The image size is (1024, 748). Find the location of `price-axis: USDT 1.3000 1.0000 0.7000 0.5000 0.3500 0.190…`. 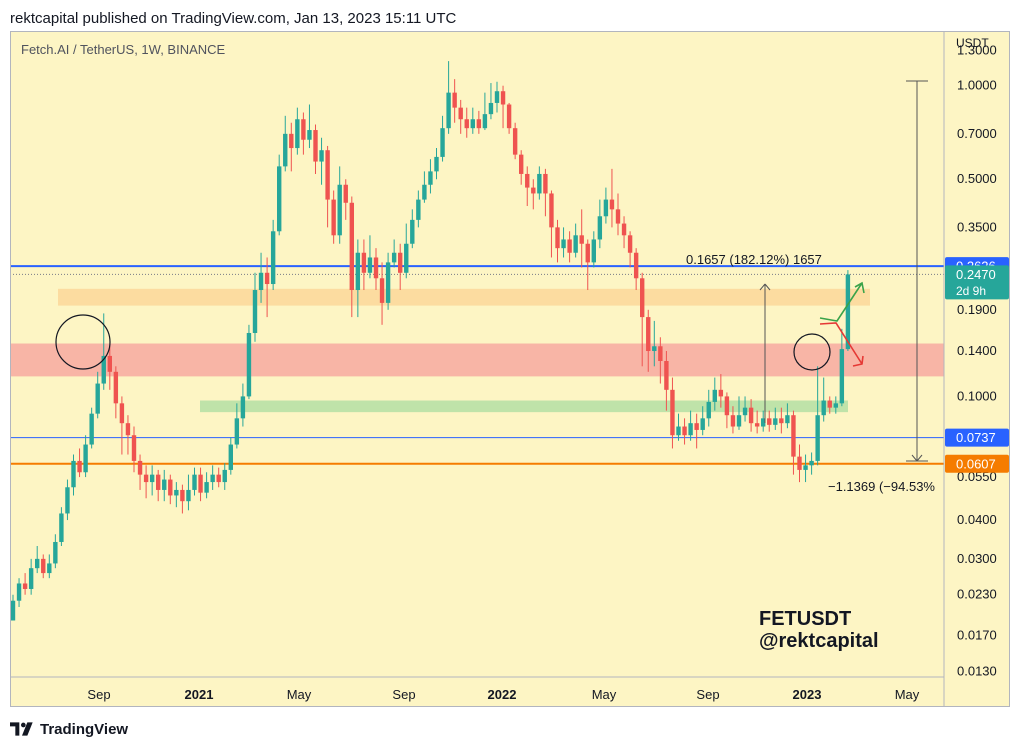

price-axis: USDT 1.3000 1.0000 0.7000 0.5000 0.3500 0.190… is located at coordinates (976, 357).